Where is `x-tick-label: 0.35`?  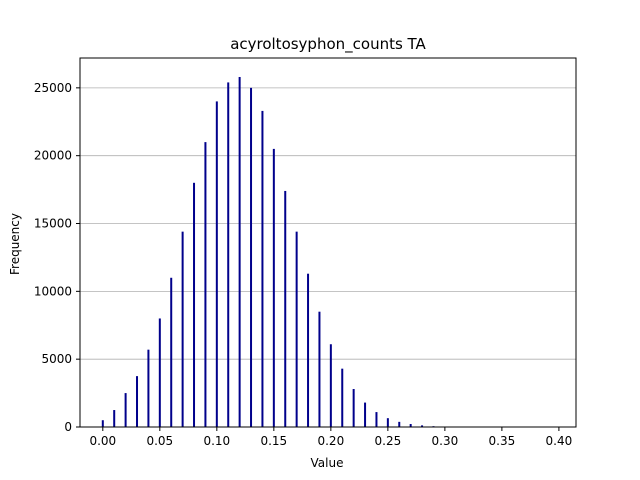 x-tick-label: 0.35 is located at coordinates (502, 441).